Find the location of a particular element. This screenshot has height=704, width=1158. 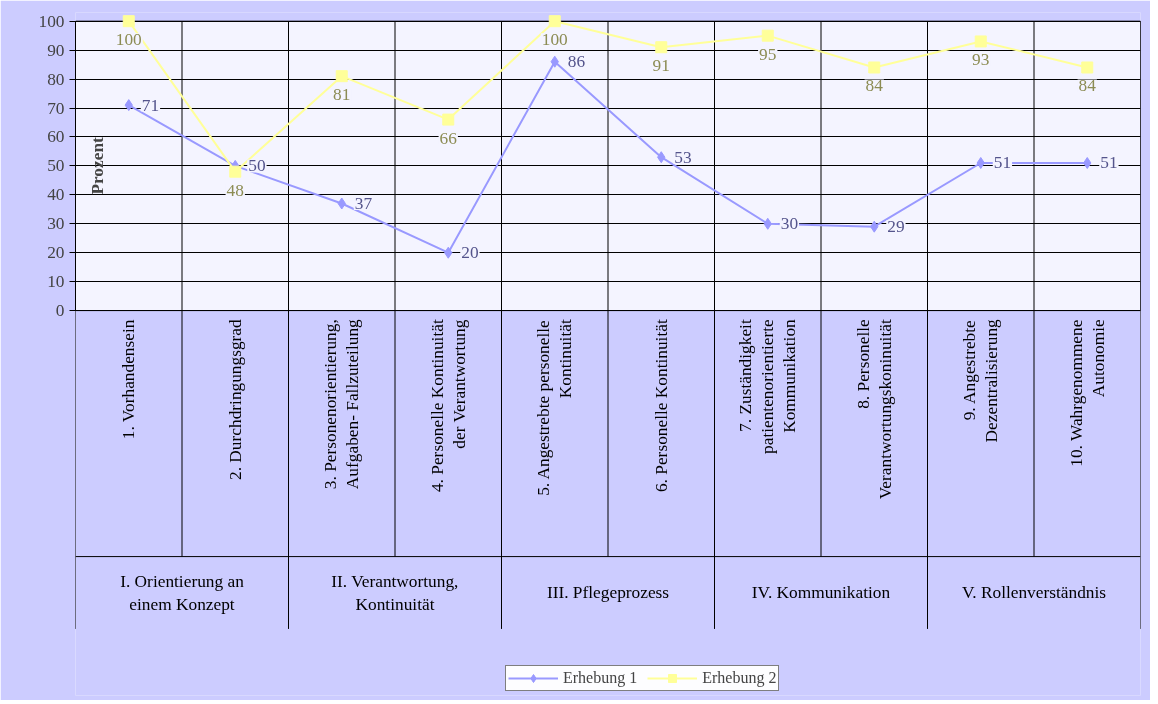

data-label: 81 is located at coordinates (342, 95).